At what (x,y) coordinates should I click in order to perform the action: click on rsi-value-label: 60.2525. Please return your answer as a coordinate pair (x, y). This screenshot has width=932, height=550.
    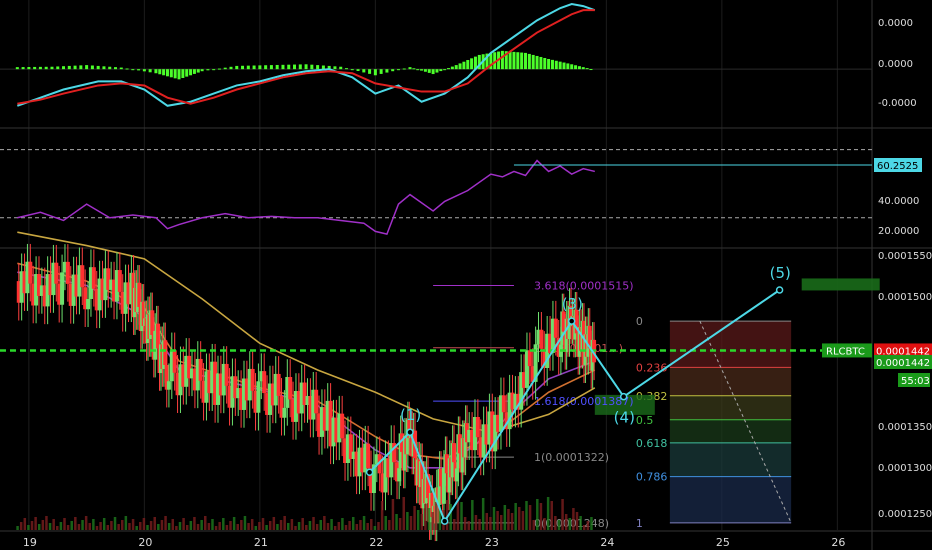
    Looking at the image, I should click on (897, 166).